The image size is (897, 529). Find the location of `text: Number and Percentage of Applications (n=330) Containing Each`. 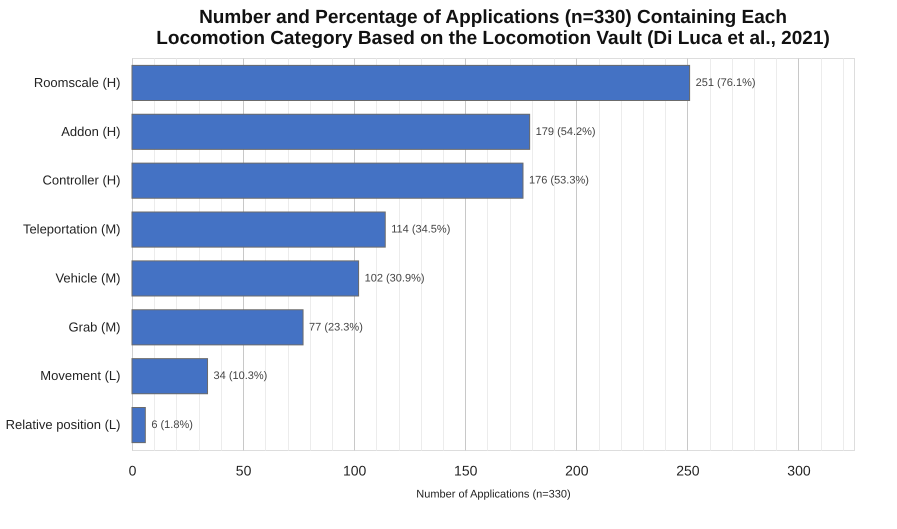

text: Number and Percentage of Applications (n=330) Containing Each is located at coordinates (493, 17).